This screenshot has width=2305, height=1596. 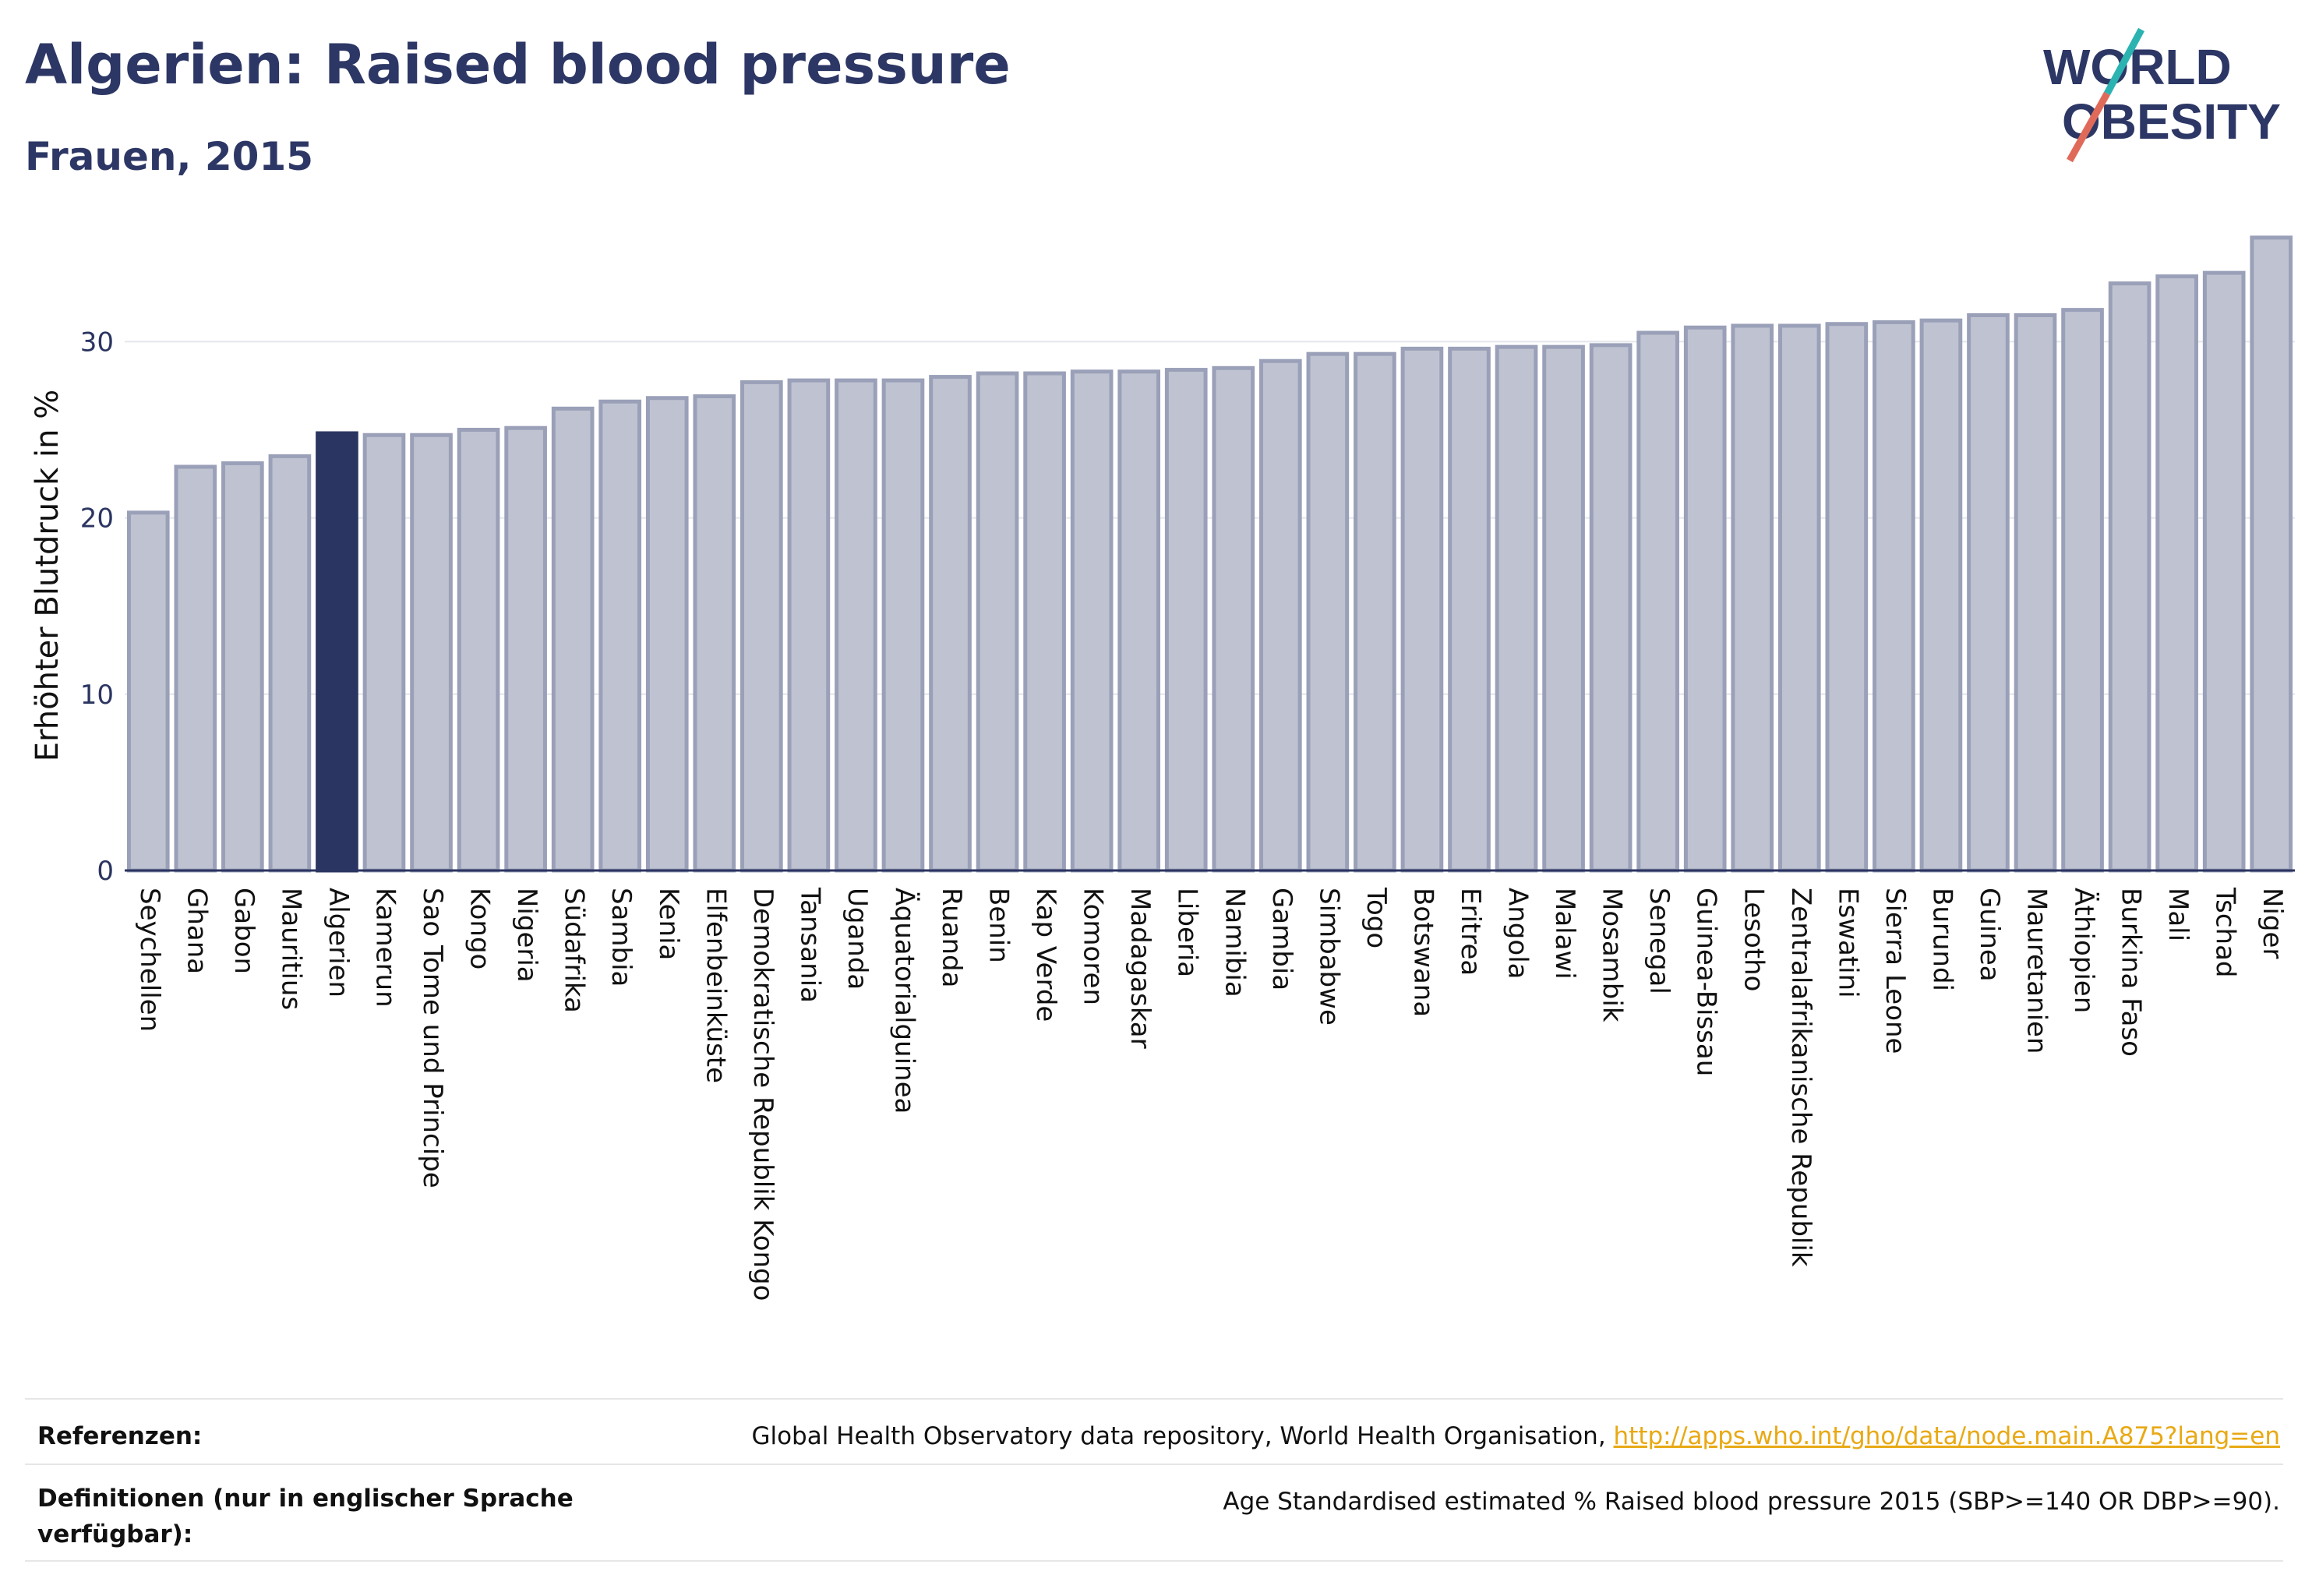 I want to click on x-tick-label: Mauretanien, so click(x=2037, y=971).